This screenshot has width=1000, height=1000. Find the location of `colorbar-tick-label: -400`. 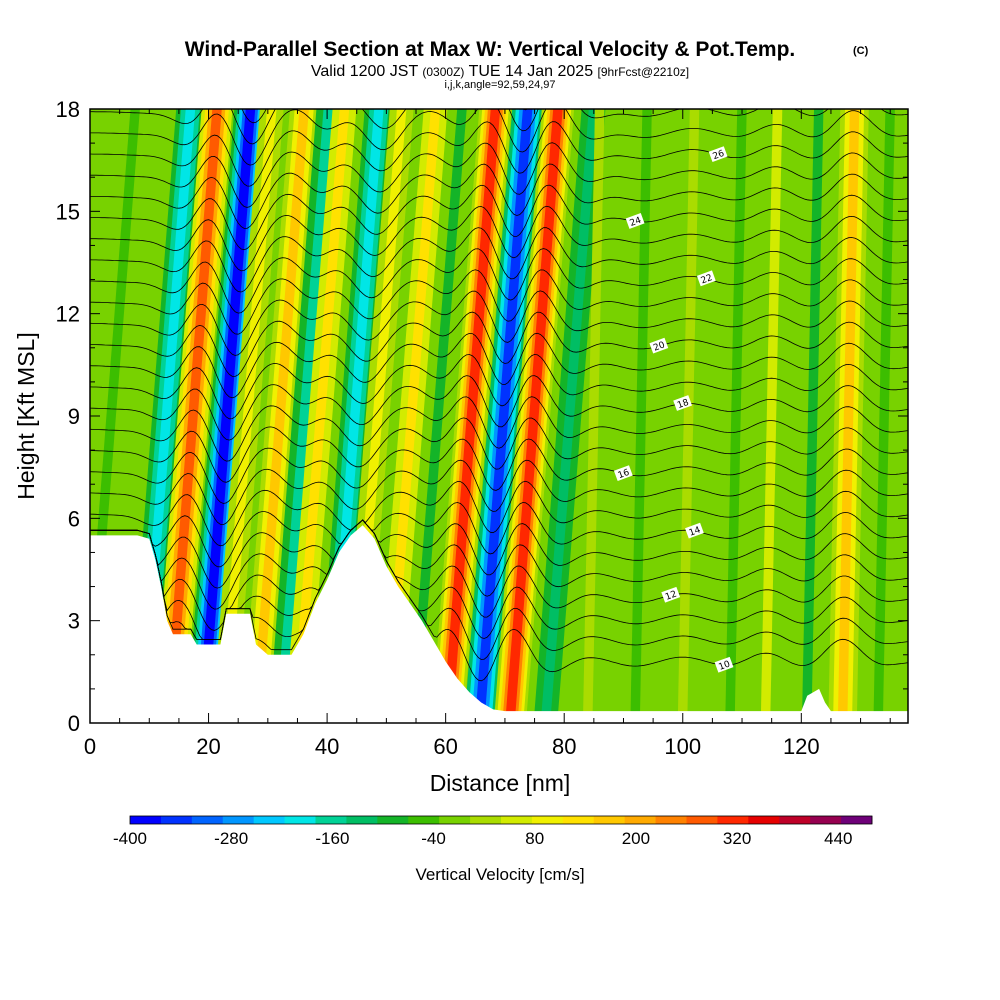

colorbar-tick-label: -400 is located at coordinates (130, 838).